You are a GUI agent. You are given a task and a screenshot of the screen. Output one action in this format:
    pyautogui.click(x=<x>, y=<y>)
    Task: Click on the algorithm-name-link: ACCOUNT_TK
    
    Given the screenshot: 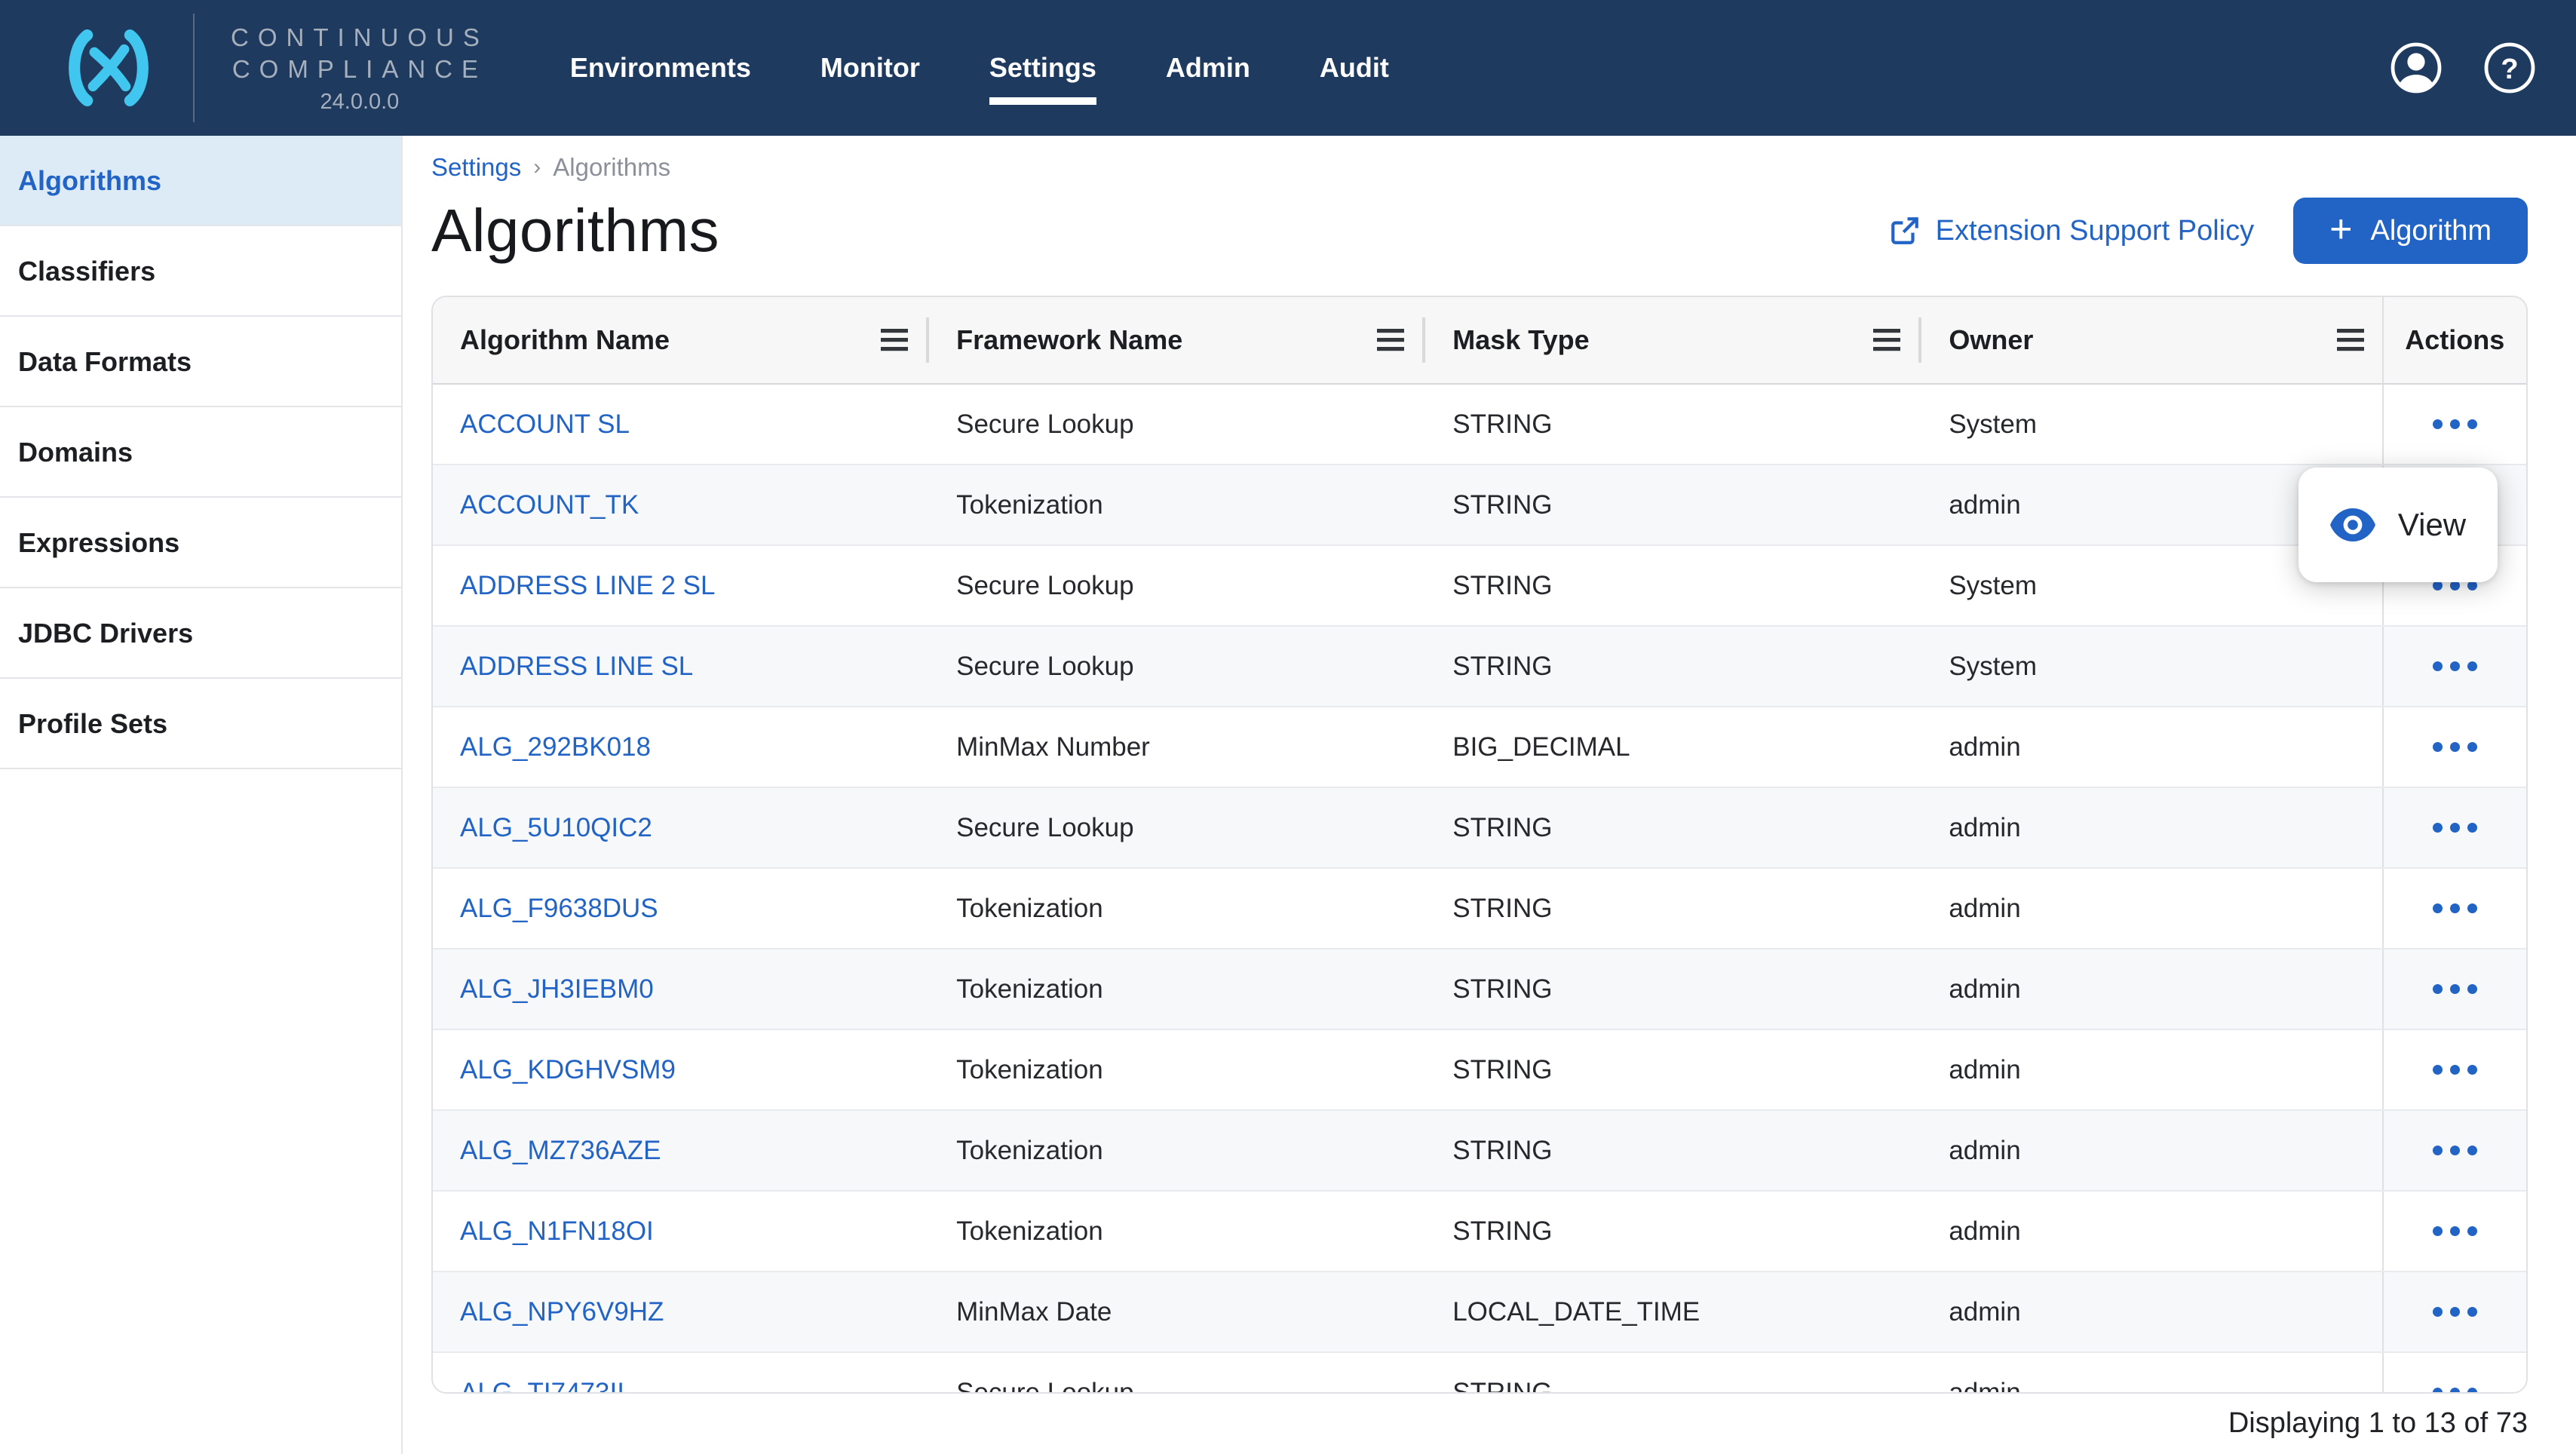 What is the action you would take?
    pyautogui.click(x=549, y=504)
    